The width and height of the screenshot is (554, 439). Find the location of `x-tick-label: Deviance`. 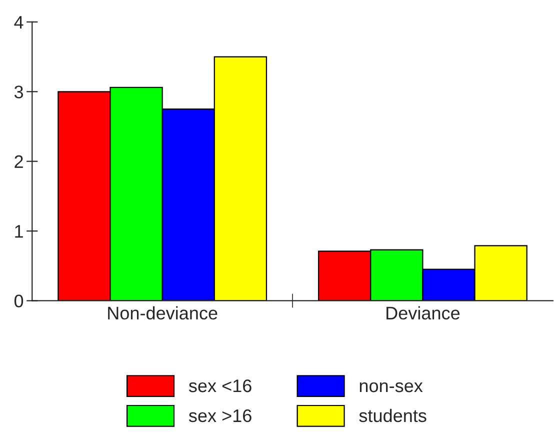

x-tick-label: Deviance is located at coordinates (423, 313).